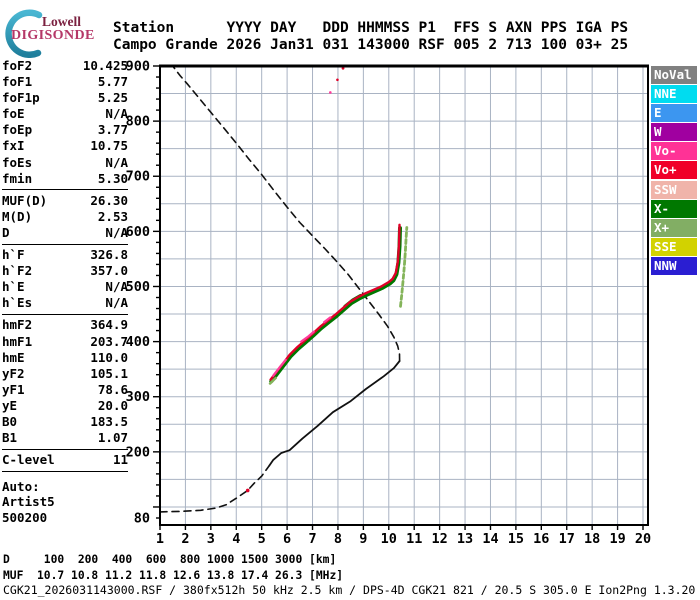  Describe the element at coordinates (17, 271) in the screenshot. I see `parameter-label: h`F2` at that location.